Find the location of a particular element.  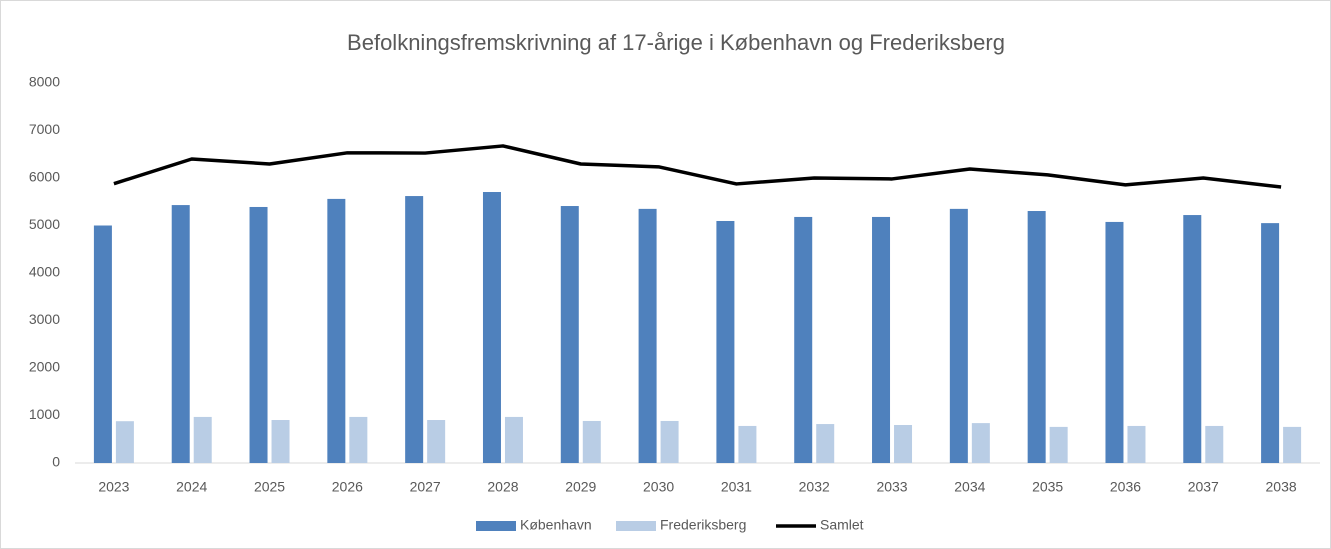

y-tick-label: 7000 is located at coordinates (44, 129).